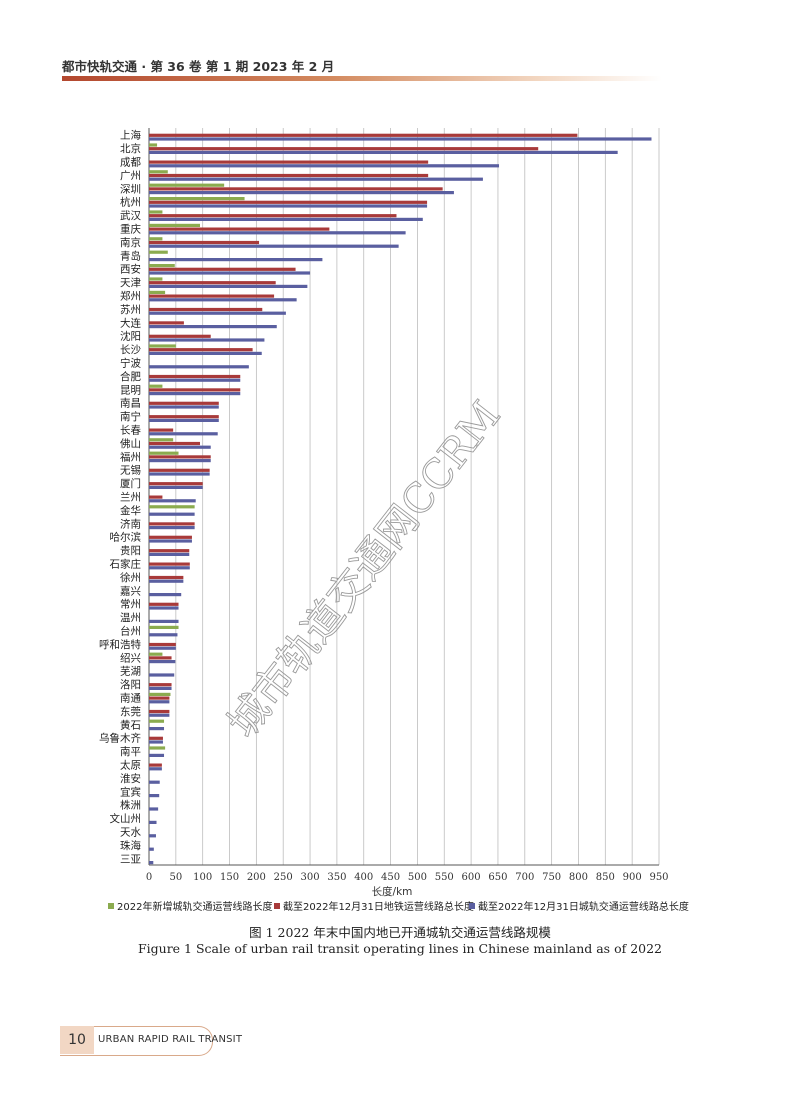 The width and height of the screenshot is (800, 1095). What do you see at coordinates (130, 163) in the screenshot?
I see `category-label: 成都` at bounding box center [130, 163].